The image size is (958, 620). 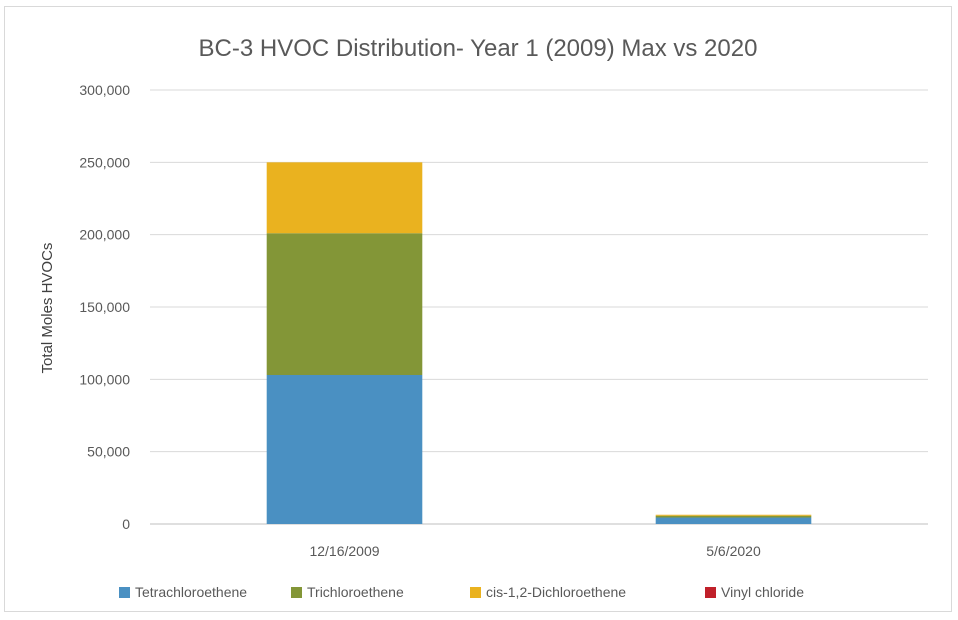 What do you see at coordinates (104, 379) in the screenshot?
I see `y-tick-label: 100,000` at bounding box center [104, 379].